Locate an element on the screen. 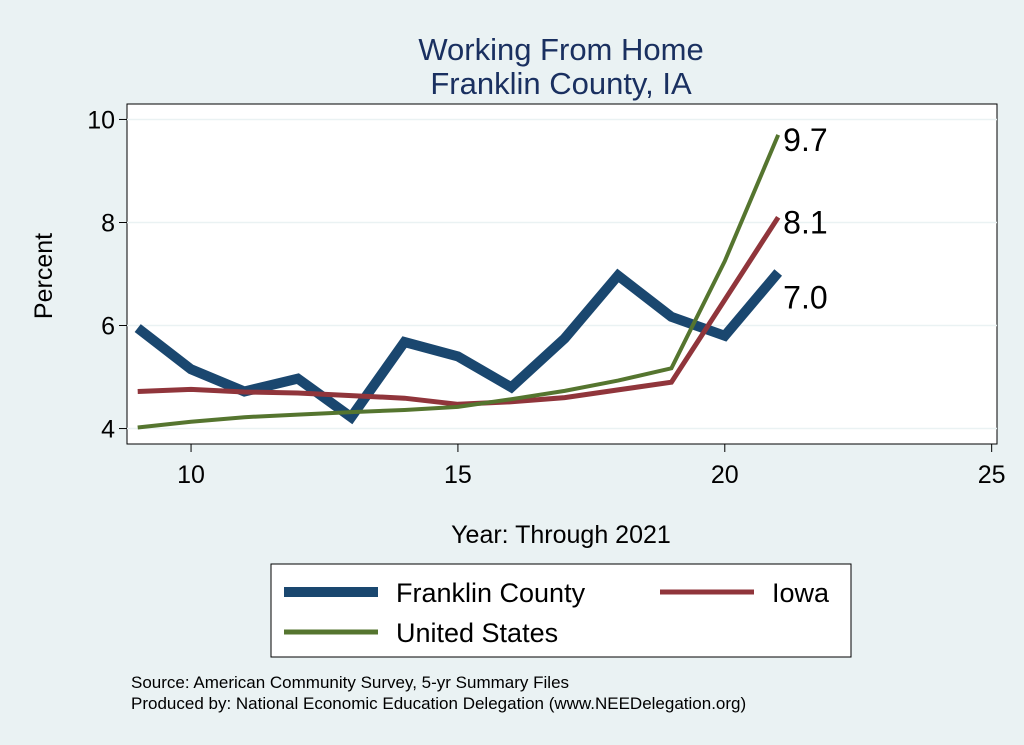 The height and width of the screenshot is (745, 1024). legend-label-united-states: United States is located at coordinates (477, 633).